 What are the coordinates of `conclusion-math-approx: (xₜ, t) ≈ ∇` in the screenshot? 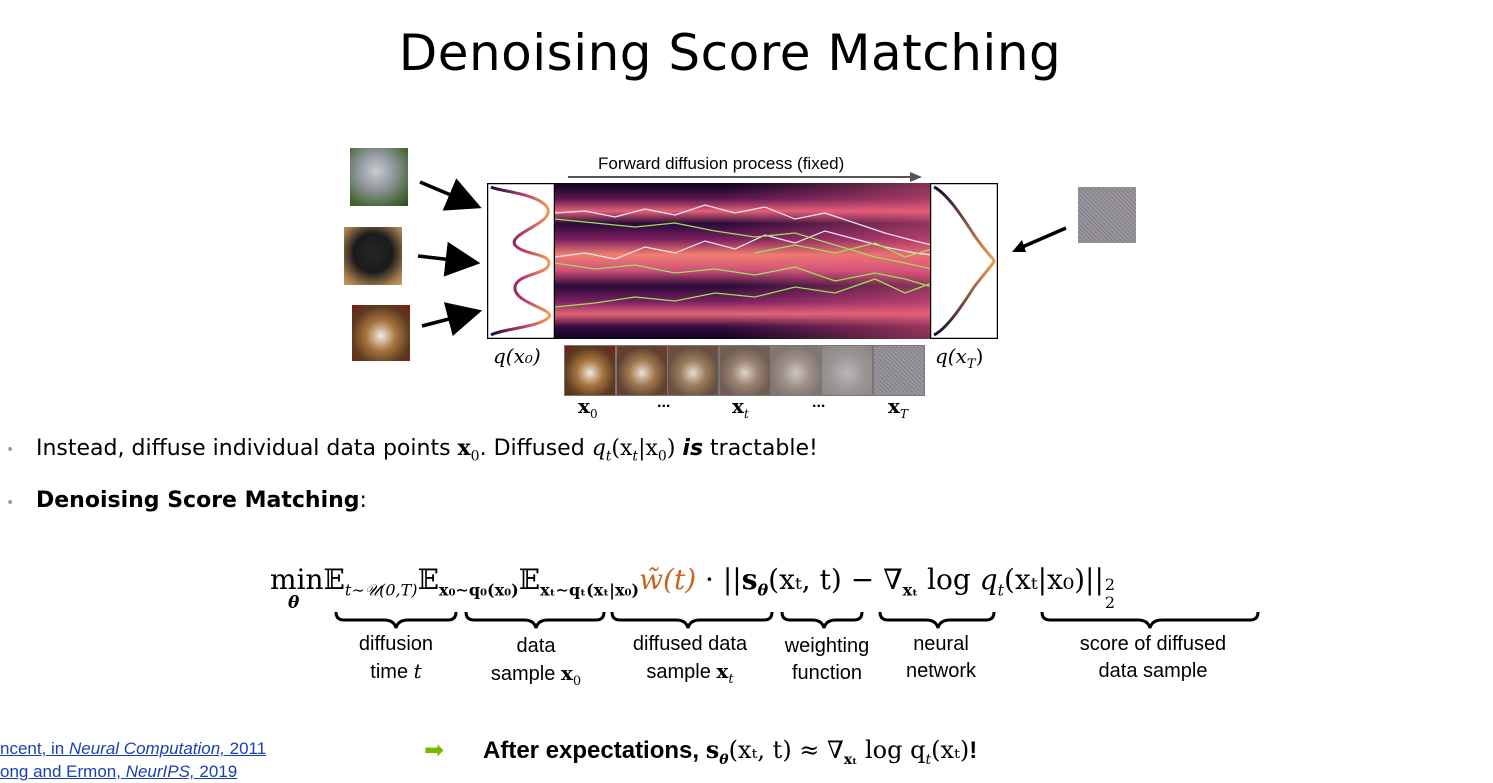 It's located at (786, 750).